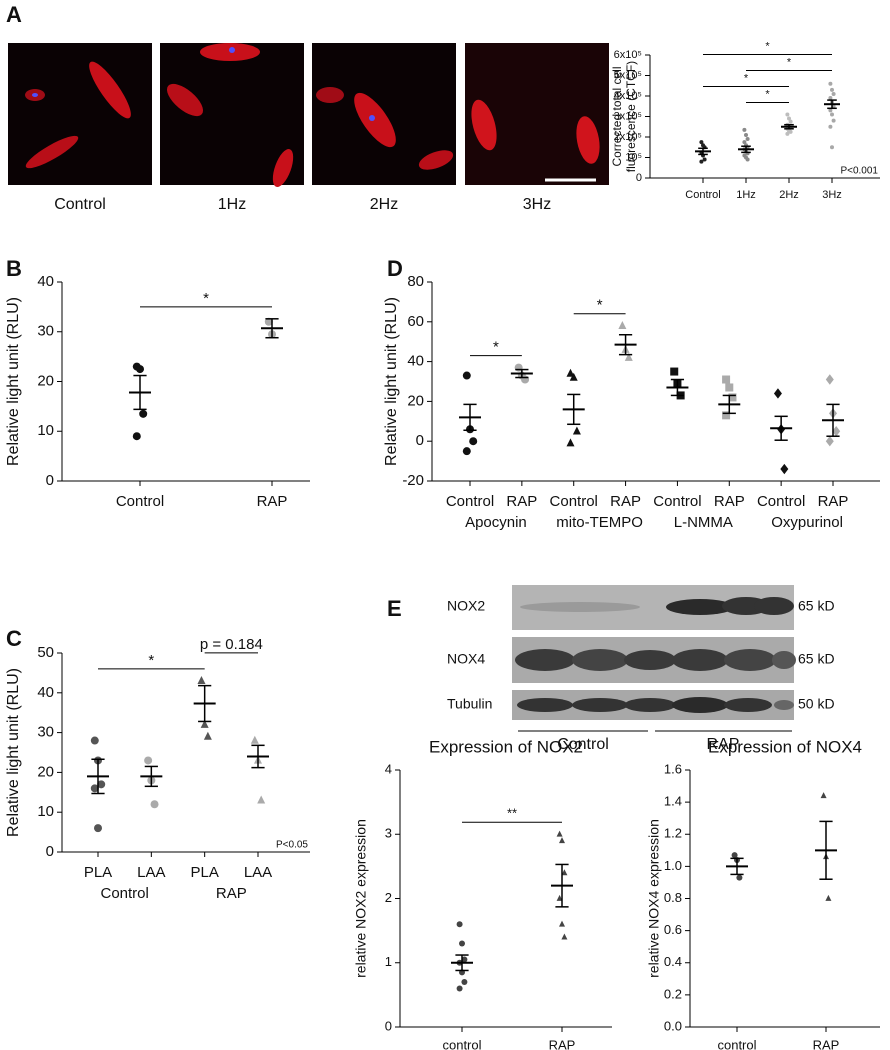 The image size is (890, 1050). Describe the element at coordinates (461, 1043) in the screenshot. I see `x-tick-label: control` at that location.